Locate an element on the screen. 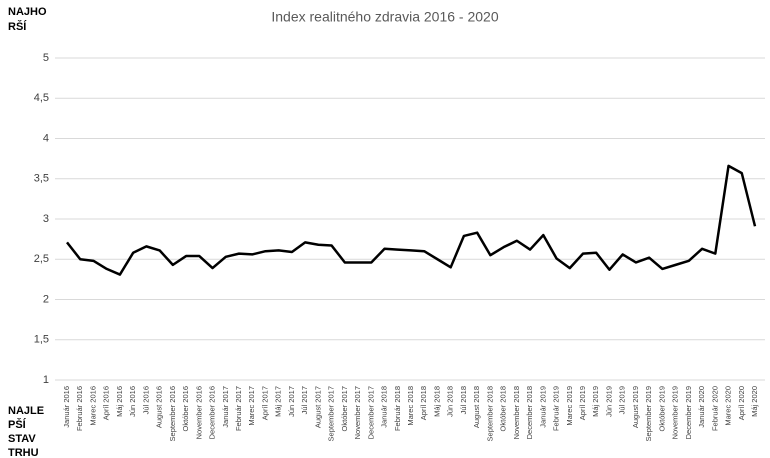  x-tick-label: Júl 2017 is located at coordinates (304, 400).